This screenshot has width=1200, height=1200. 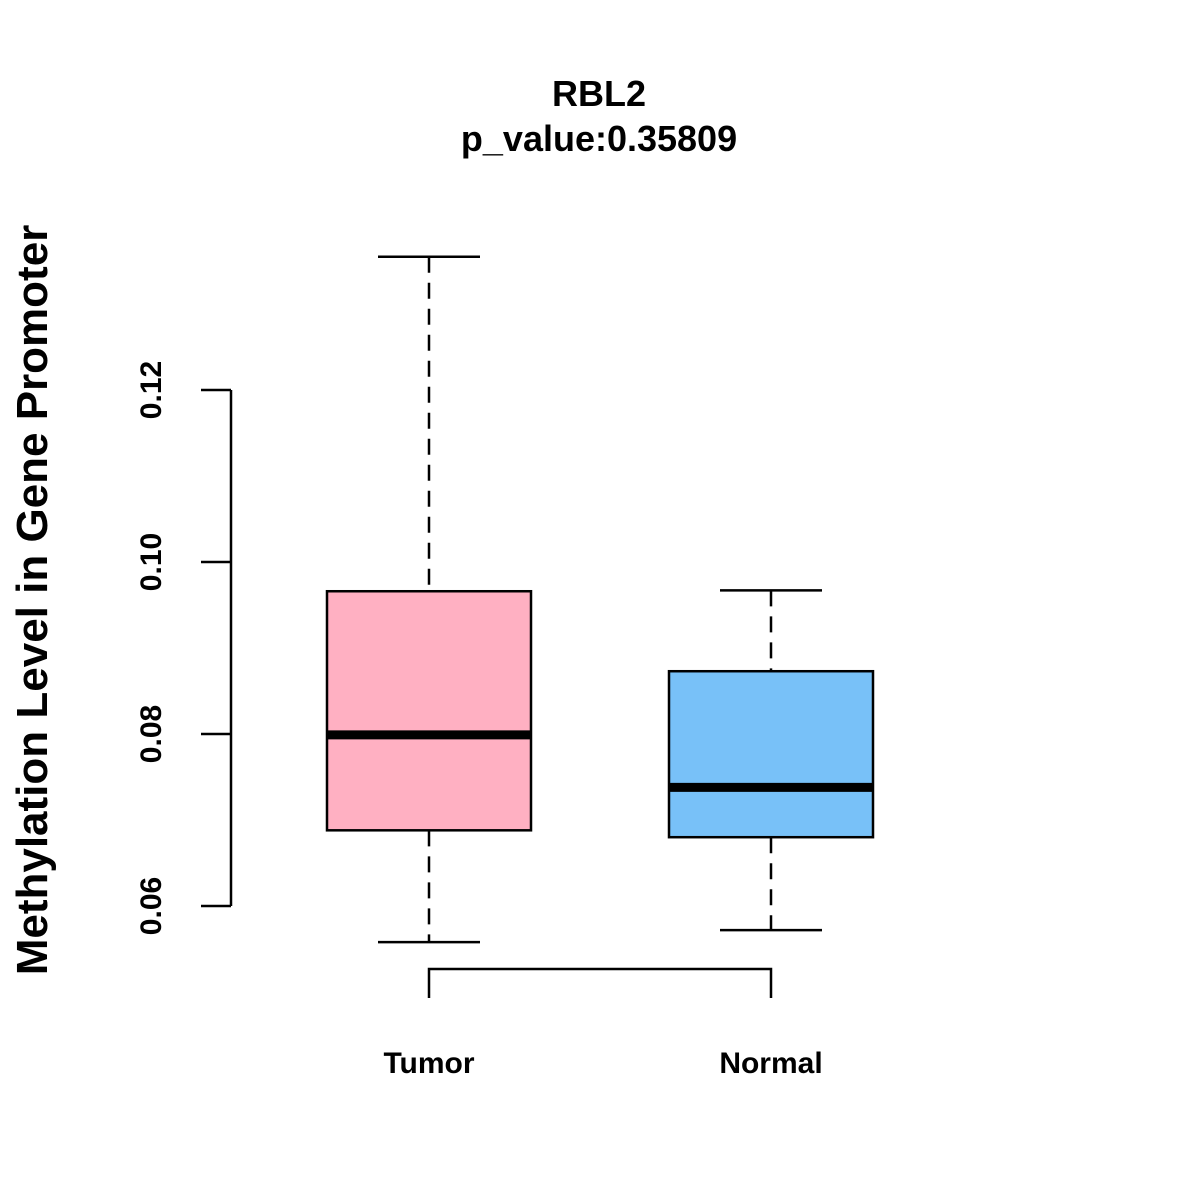 What do you see at coordinates (151, 906) in the screenshot?
I see `y-tick-label-0: 0.06` at bounding box center [151, 906].